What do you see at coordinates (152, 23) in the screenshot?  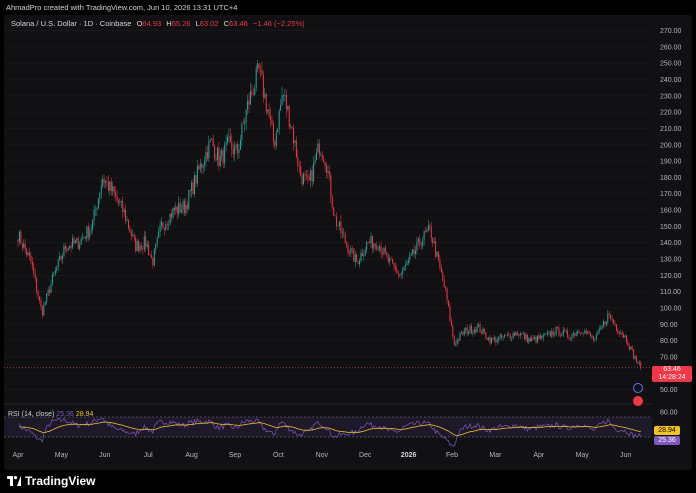 I see `open-value: 64.93` at bounding box center [152, 23].